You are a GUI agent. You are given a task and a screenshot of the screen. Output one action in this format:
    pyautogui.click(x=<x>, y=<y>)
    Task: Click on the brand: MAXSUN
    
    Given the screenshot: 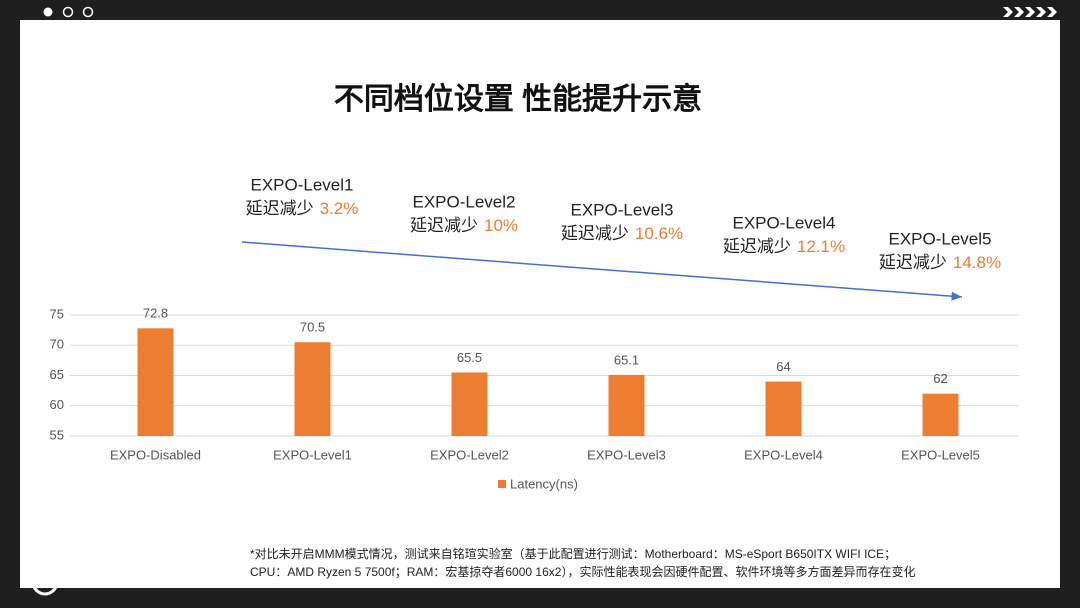 What is the action you would take?
    pyautogui.click(x=117, y=580)
    